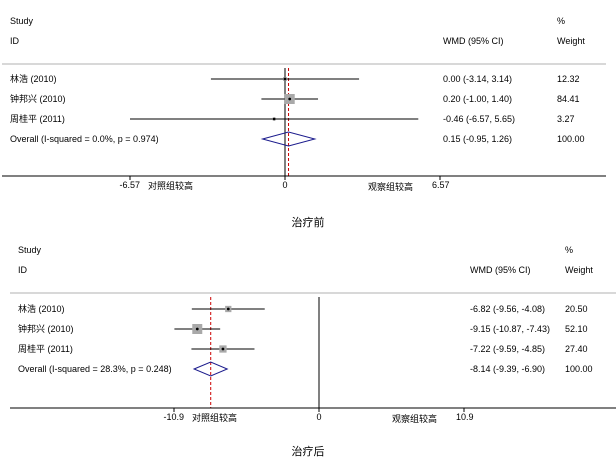 This screenshot has width=616, height=463. I want to click on study-weight-text: 52.10, so click(576, 329).